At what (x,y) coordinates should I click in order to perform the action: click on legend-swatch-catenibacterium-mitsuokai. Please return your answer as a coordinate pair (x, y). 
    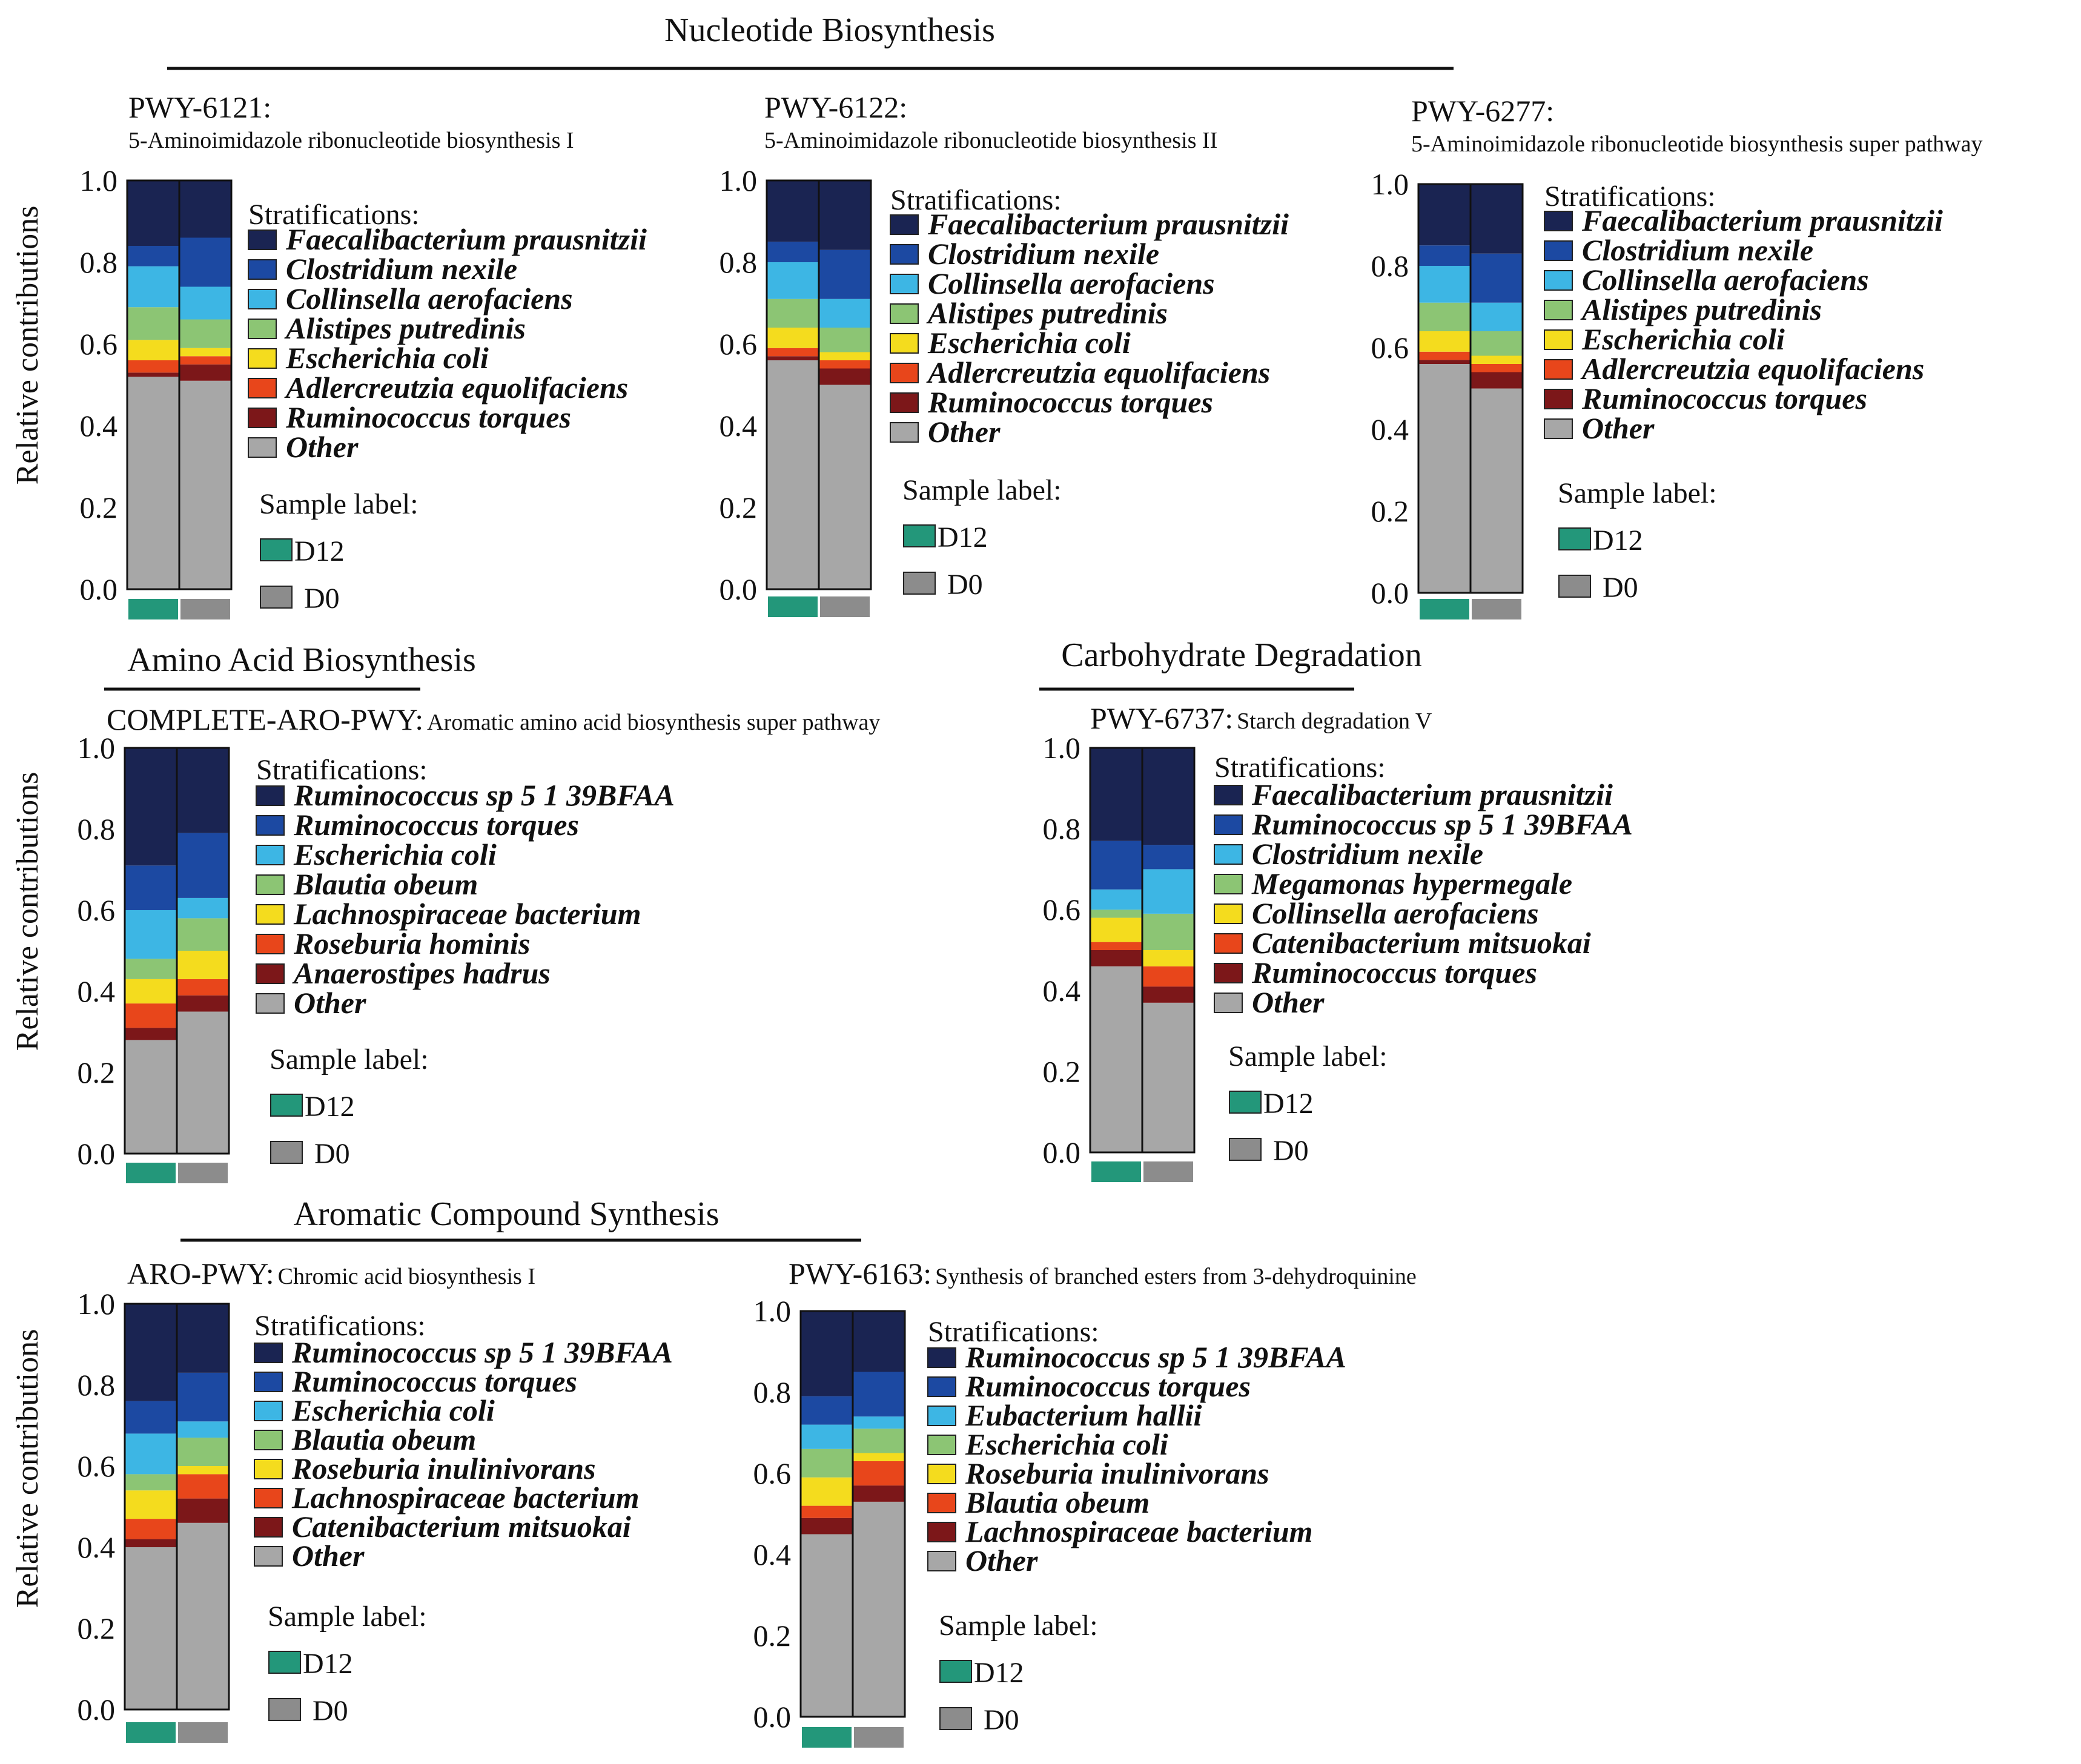
    Looking at the image, I should click on (268, 1527).